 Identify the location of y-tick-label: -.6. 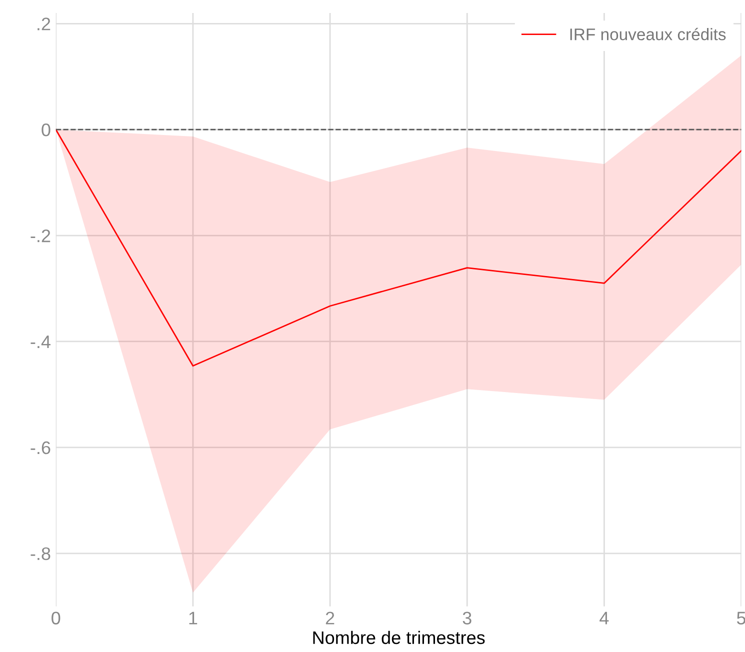
(40, 447).